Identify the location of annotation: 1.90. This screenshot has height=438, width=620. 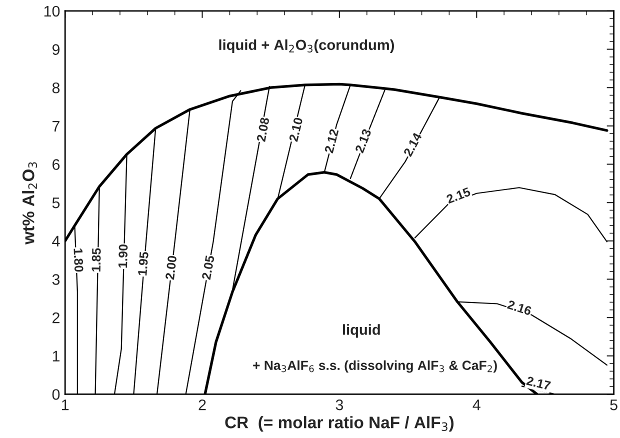
(123, 256).